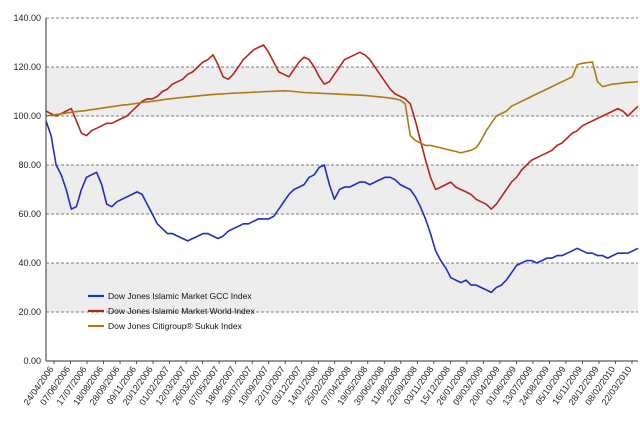  Describe the element at coordinates (29, 165) in the screenshot. I see `y-tick-label: 80.00` at that location.